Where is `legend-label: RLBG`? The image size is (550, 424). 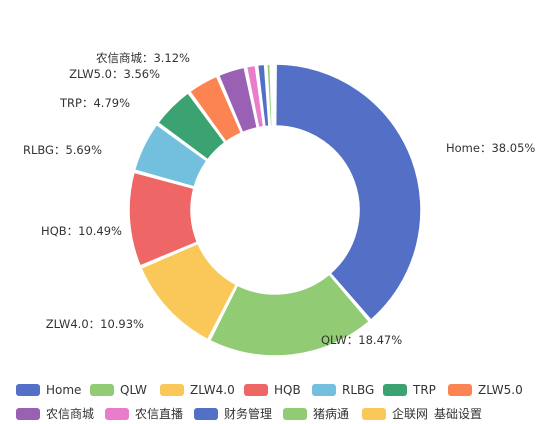
legend-label: RLBG is located at coordinates (358, 390).